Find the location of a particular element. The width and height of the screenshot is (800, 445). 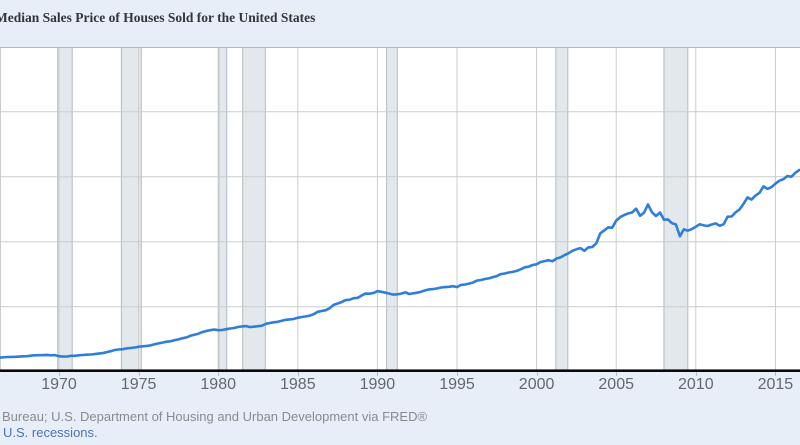

x-axis-label: 1970 is located at coordinates (59, 384).